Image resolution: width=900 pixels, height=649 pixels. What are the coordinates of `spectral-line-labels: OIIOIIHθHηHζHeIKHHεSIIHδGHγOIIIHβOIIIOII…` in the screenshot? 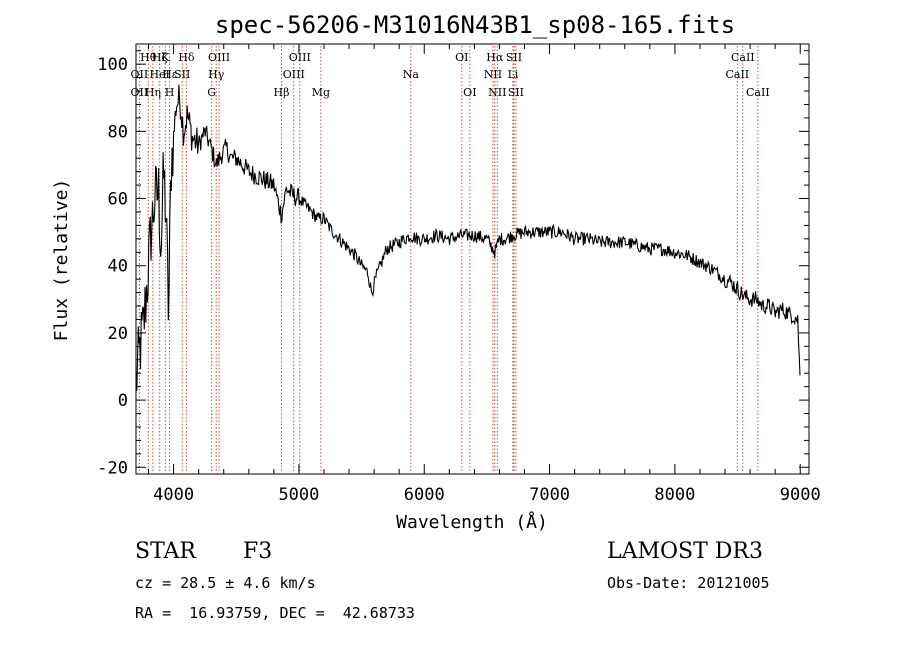 It's located at (450, 75).